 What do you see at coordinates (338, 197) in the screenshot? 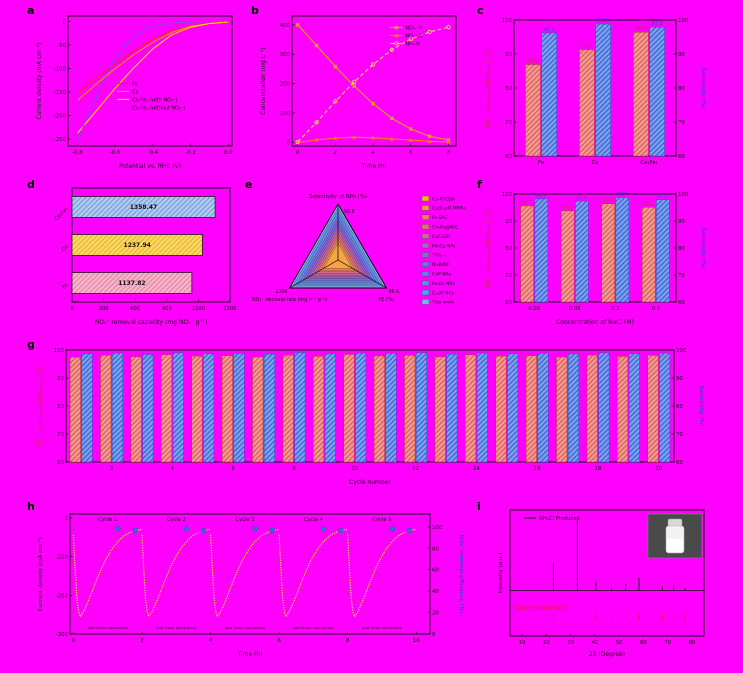
I see `axis-label-top: Selectivity of NH₃ (%)` at bounding box center [338, 197].